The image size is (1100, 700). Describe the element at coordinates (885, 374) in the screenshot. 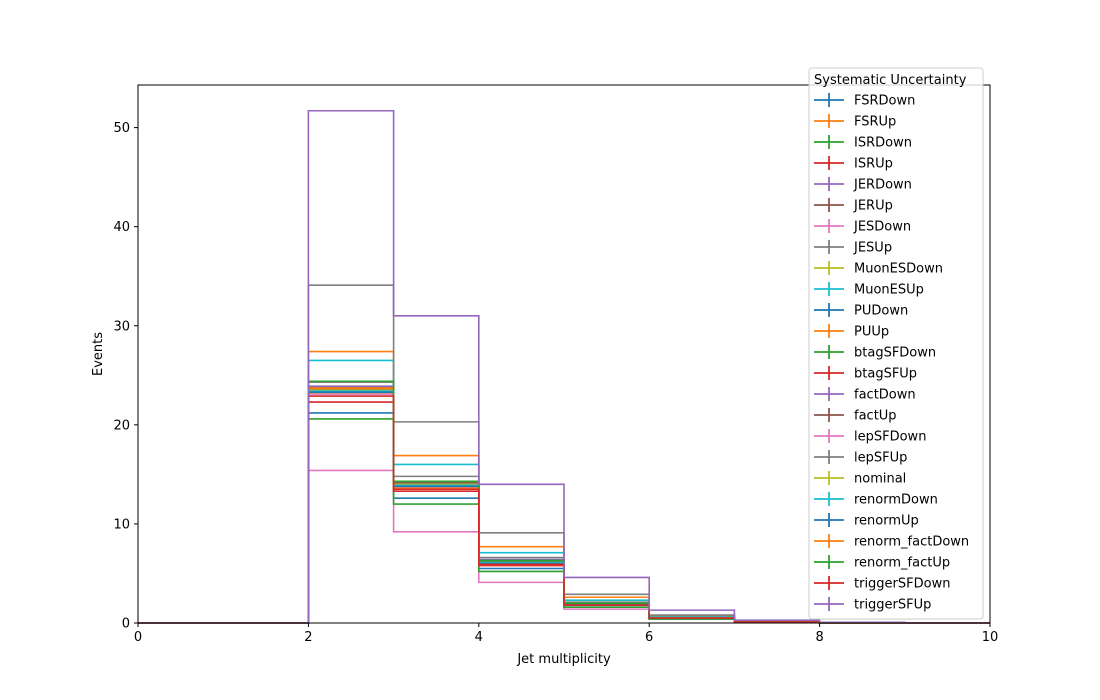

I see `legend-label: btagSFUp` at that location.